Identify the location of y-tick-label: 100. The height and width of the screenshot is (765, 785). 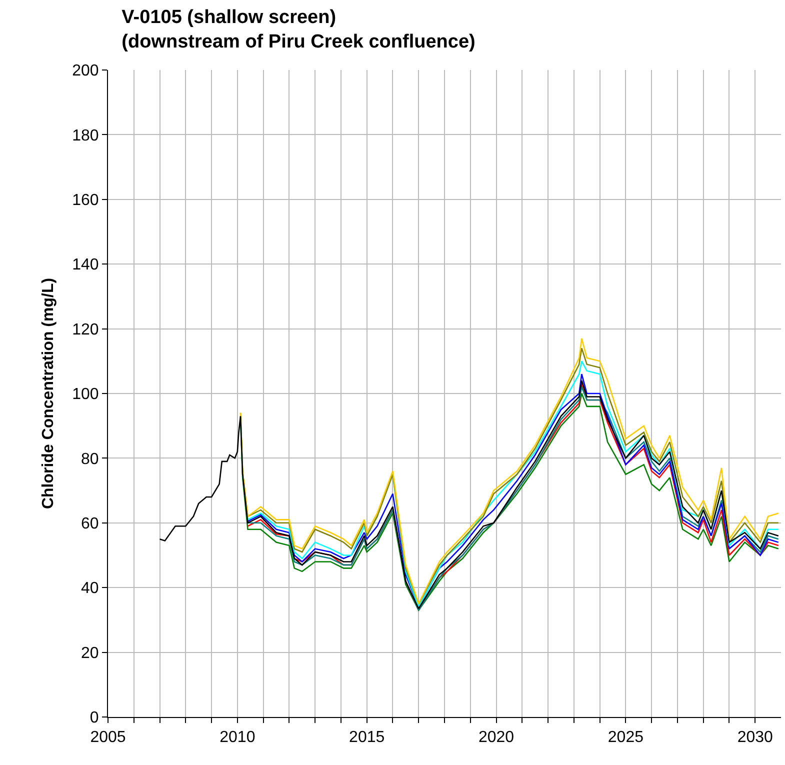
(85, 395).